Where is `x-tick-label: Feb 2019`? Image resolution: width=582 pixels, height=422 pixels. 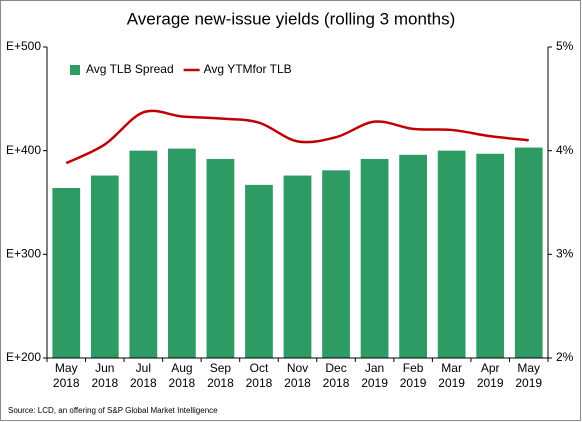 x-tick-label: Feb 2019 is located at coordinates (413, 375).